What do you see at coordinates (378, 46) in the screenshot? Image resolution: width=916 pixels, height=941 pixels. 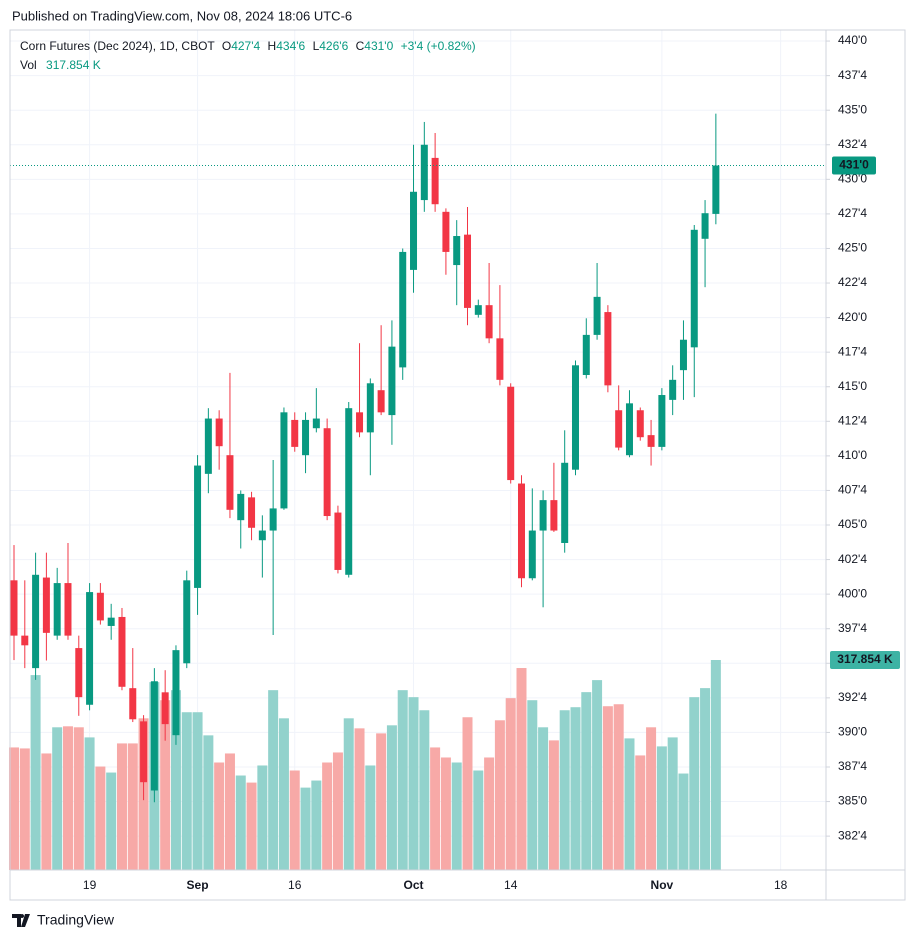 I see `legend-value: 431'0` at bounding box center [378, 46].